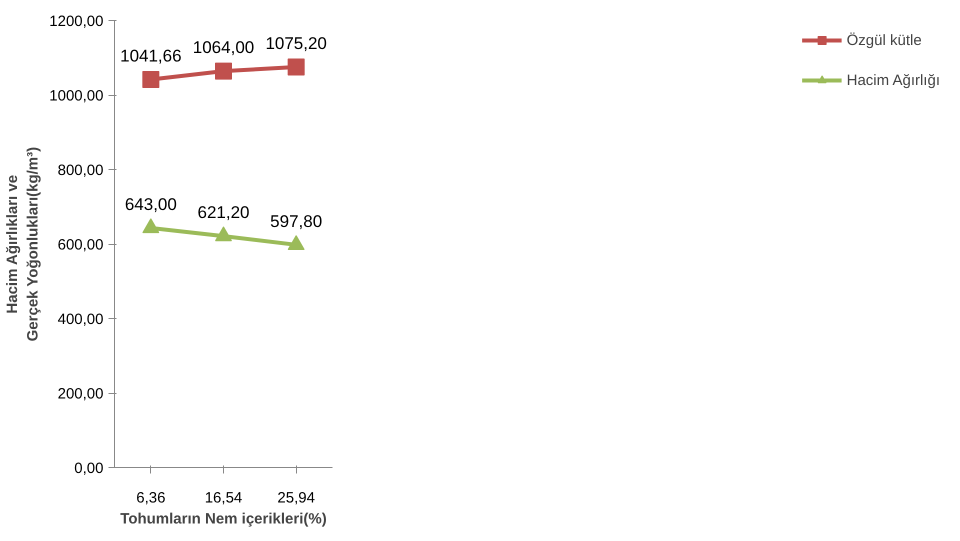  What do you see at coordinates (76, 96) in the screenshot?
I see `y-tick-label: 1000,00` at bounding box center [76, 96].